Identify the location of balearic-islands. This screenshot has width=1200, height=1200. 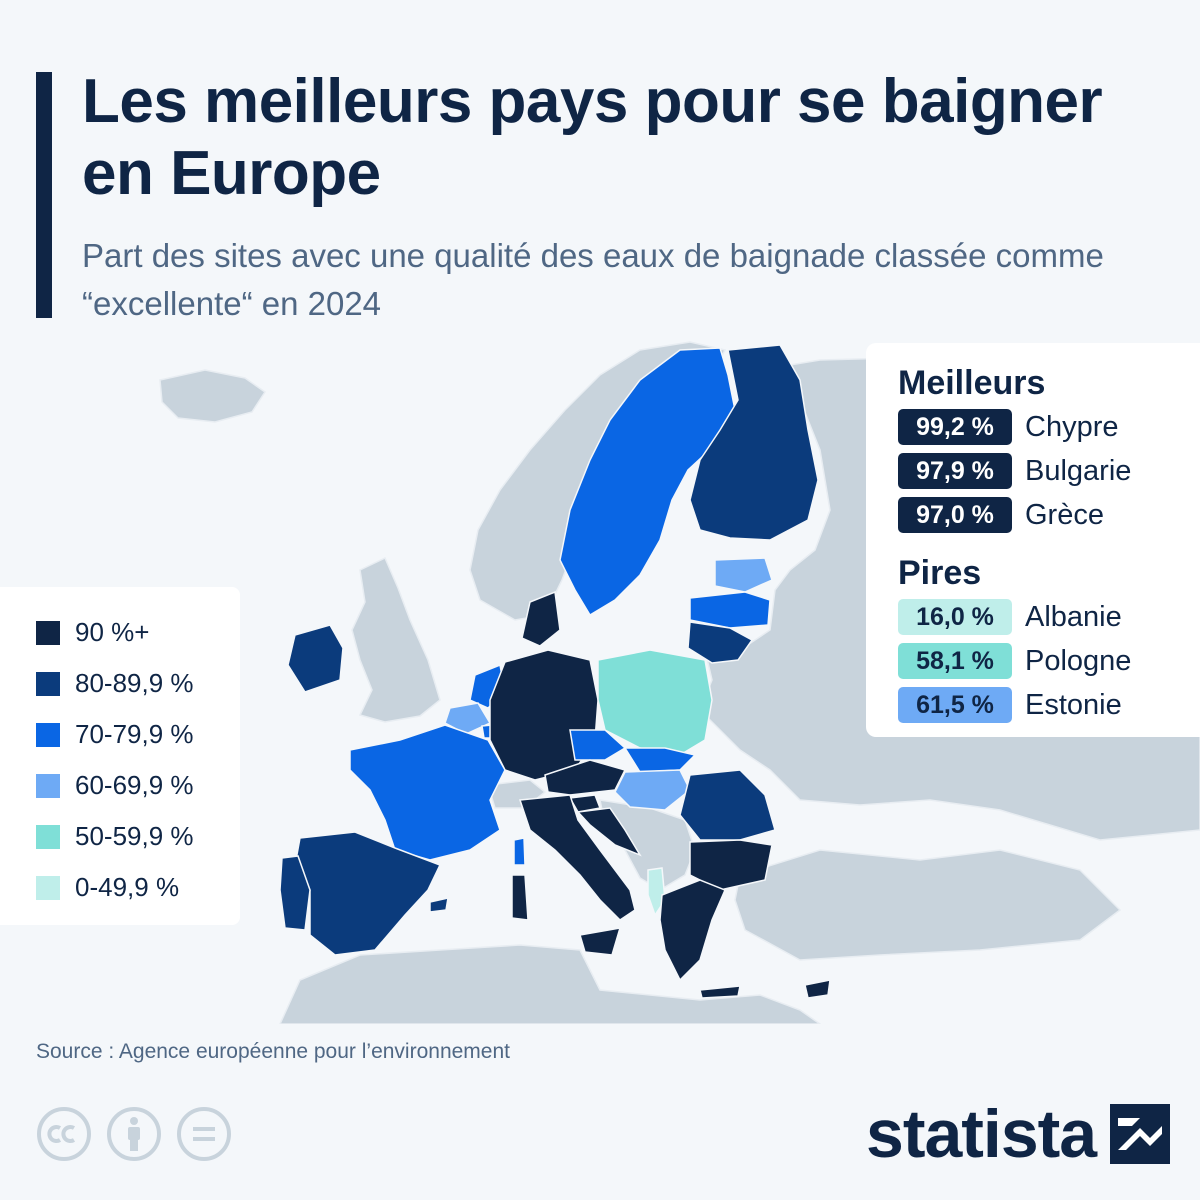
(439, 905).